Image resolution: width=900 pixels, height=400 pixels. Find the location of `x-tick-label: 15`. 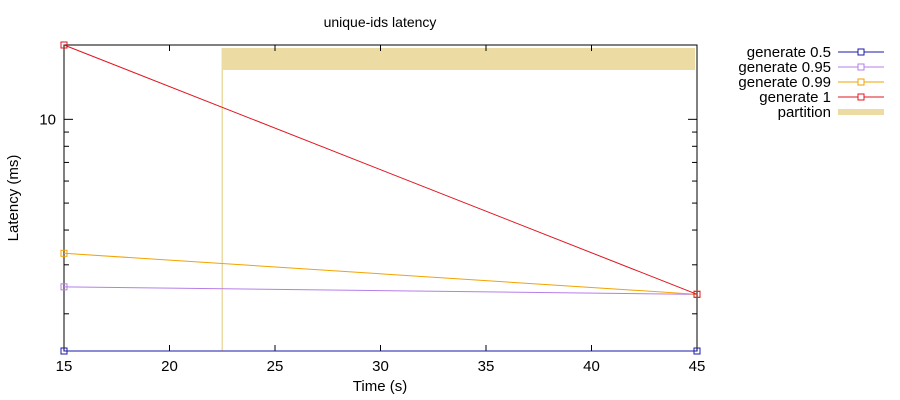

x-tick-label: 15 is located at coordinates (64, 366).